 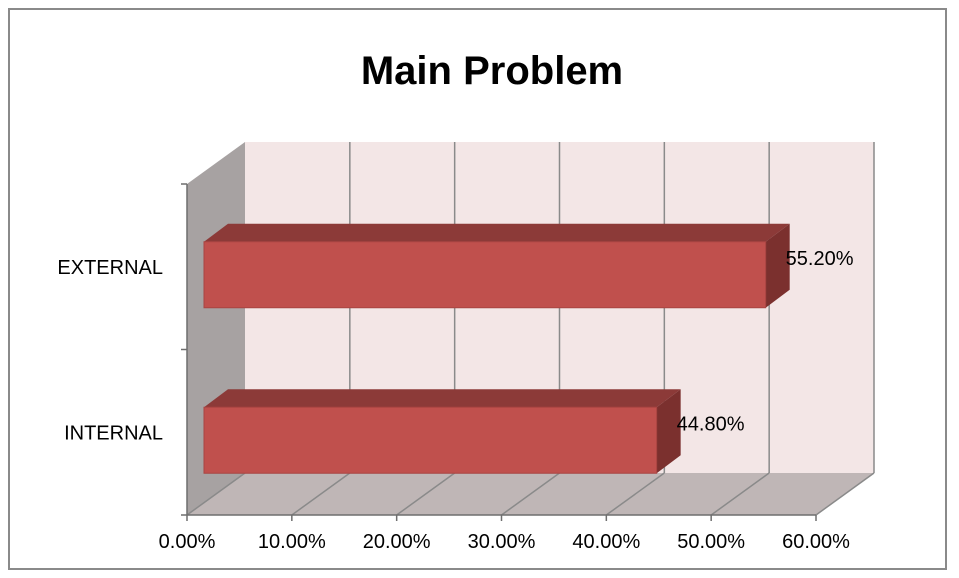 What do you see at coordinates (187, 542) in the screenshot?
I see `x-tick-label: 0.00%` at bounding box center [187, 542].